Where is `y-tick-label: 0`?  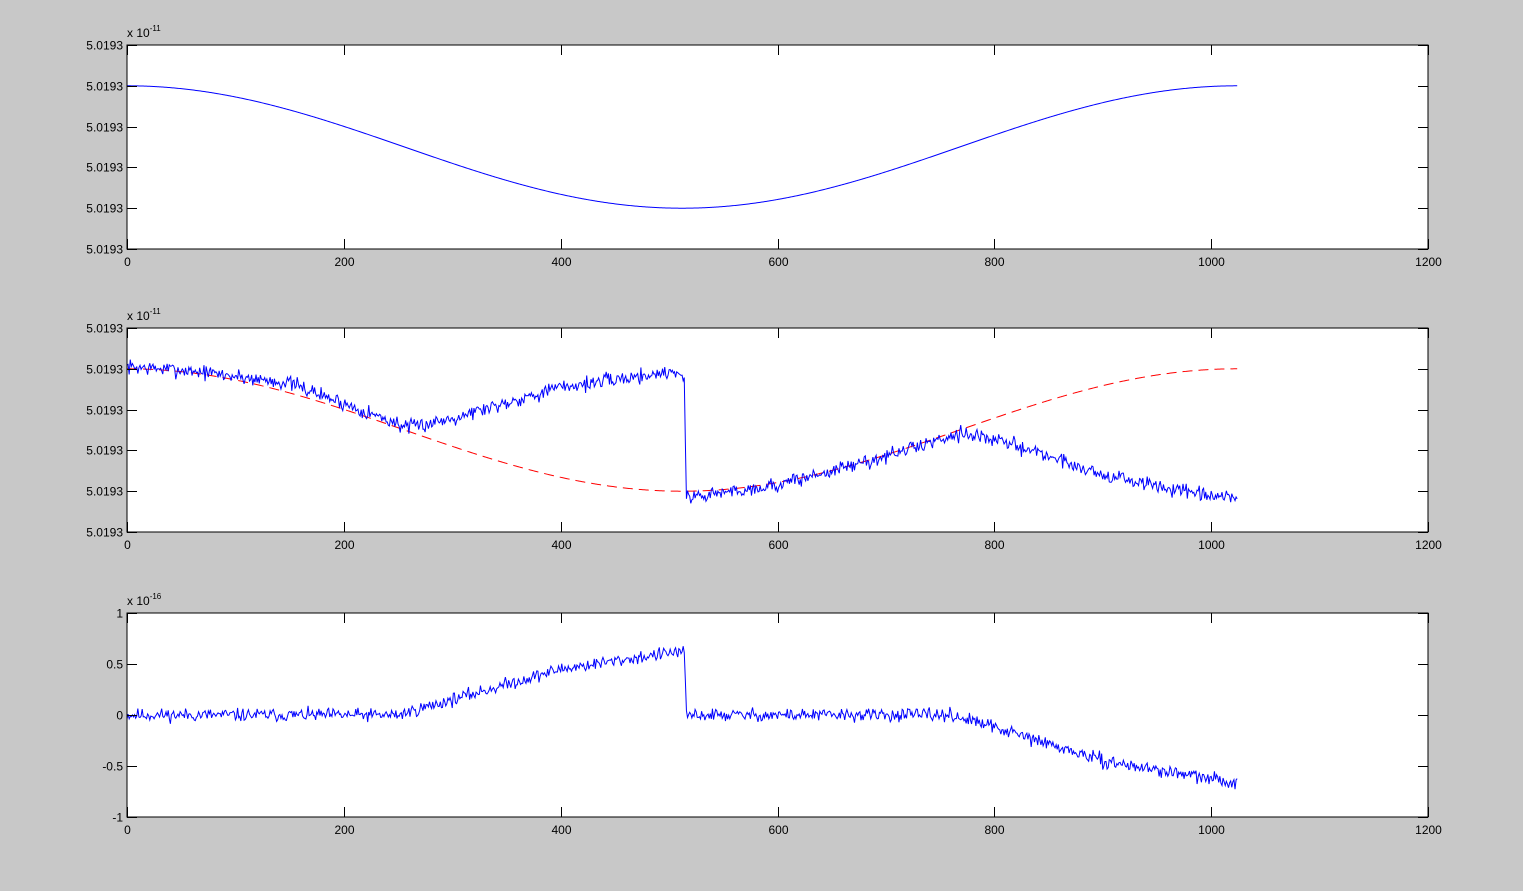 y-tick-label: 0 is located at coordinates (119, 716).